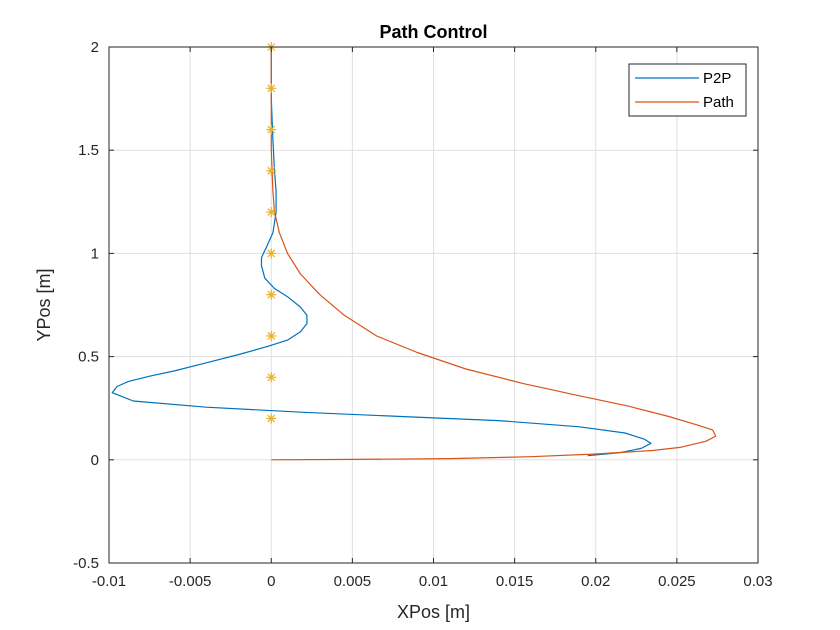 The image size is (840, 630). I want to click on y-tick-label: 1.5, so click(88, 150).